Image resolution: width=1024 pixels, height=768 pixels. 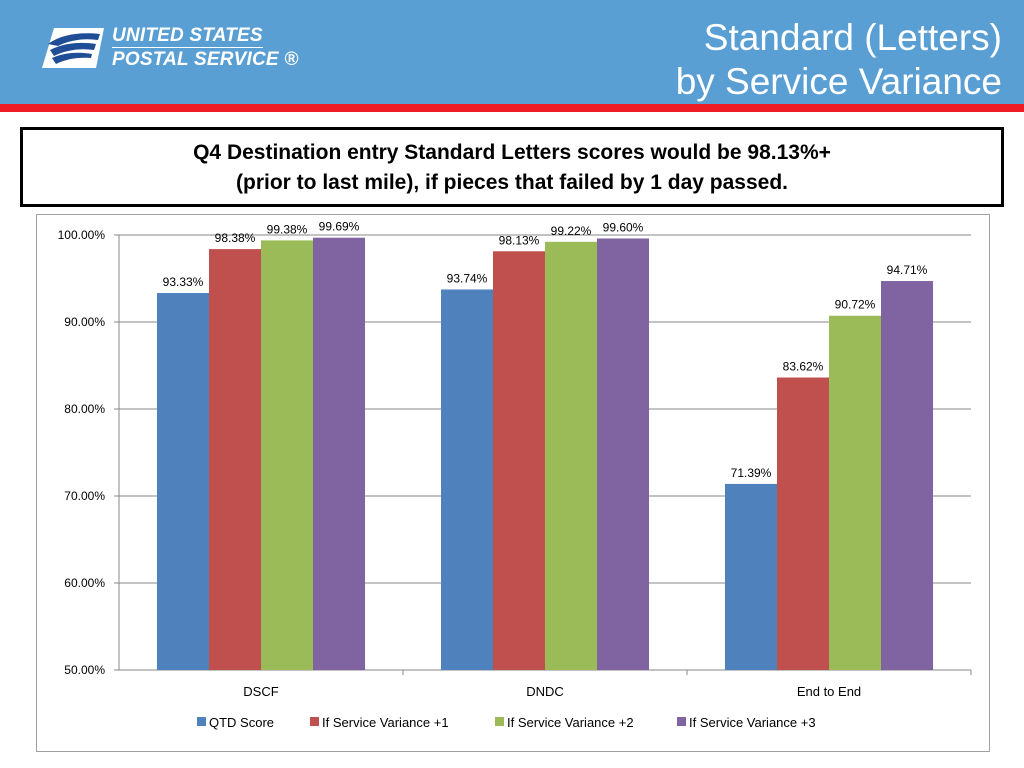 I want to click on logo-line-2: POSTAL SERVICE ®, so click(x=205, y=59).